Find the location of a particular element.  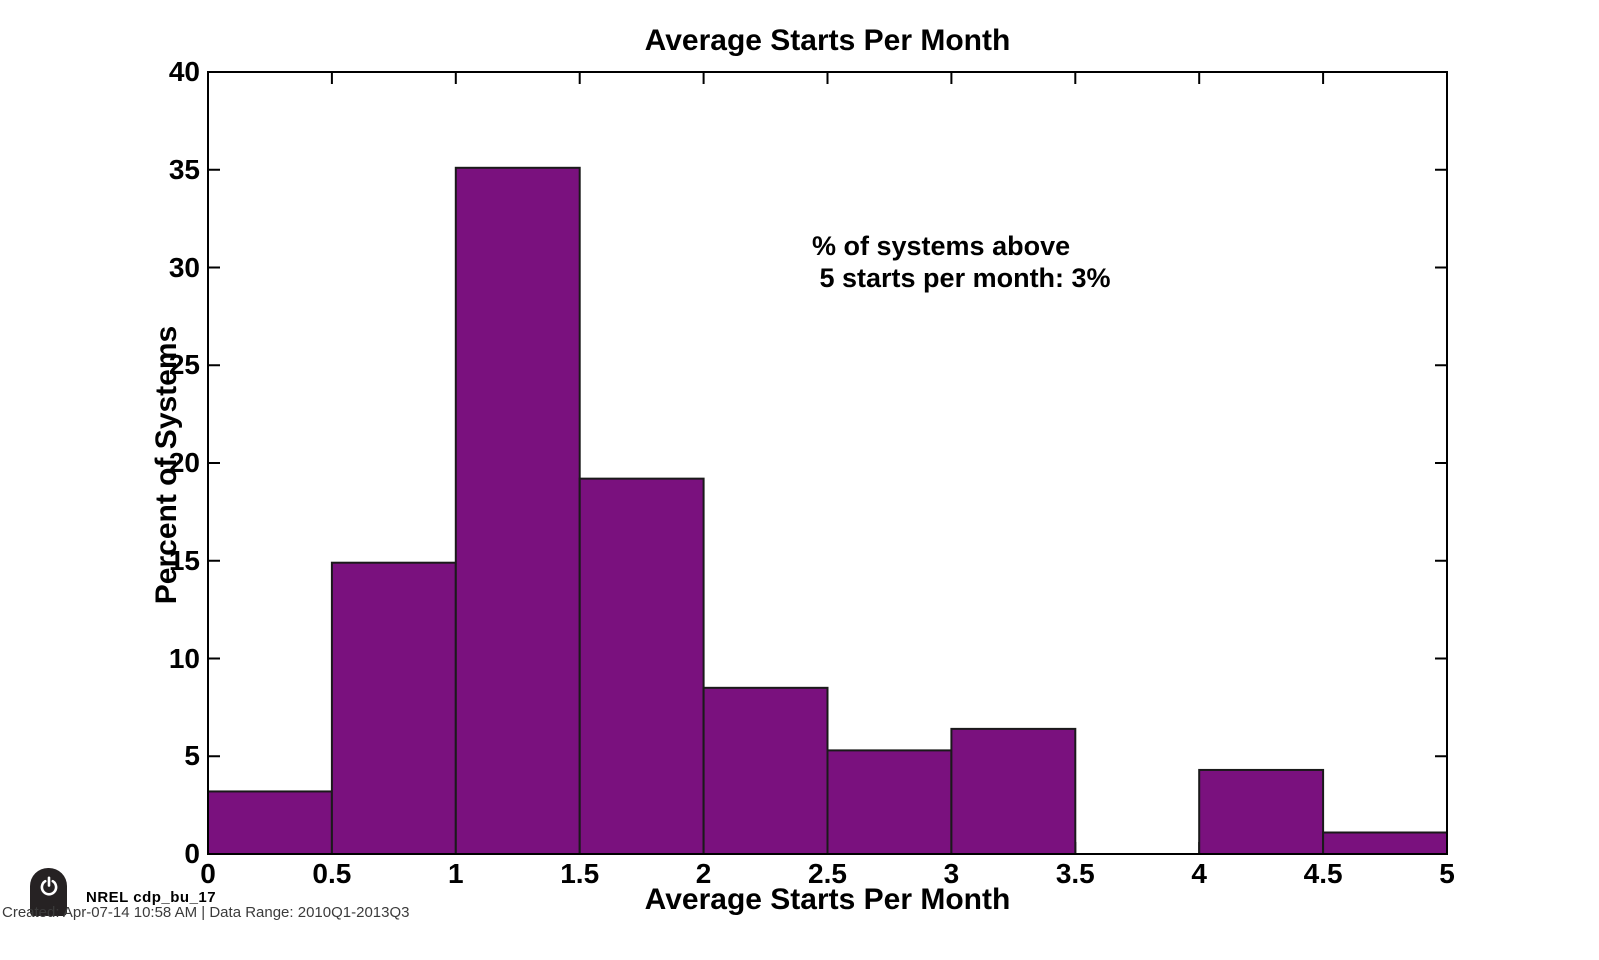

annotation-line-1: % of systems above is located at coordinates (941, 246).